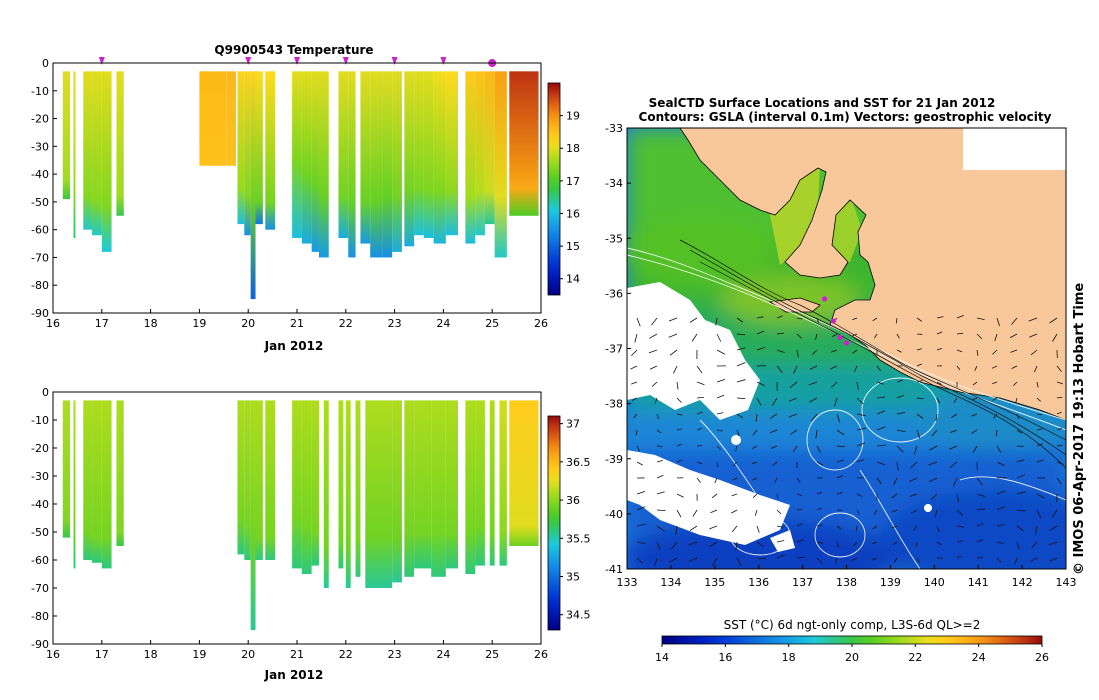 The height and width of the screenshot is (700, 1099). Describe the element at coordinates (614, 404) in the screenshot. I see `map-y-tick-label: -38` at that location.